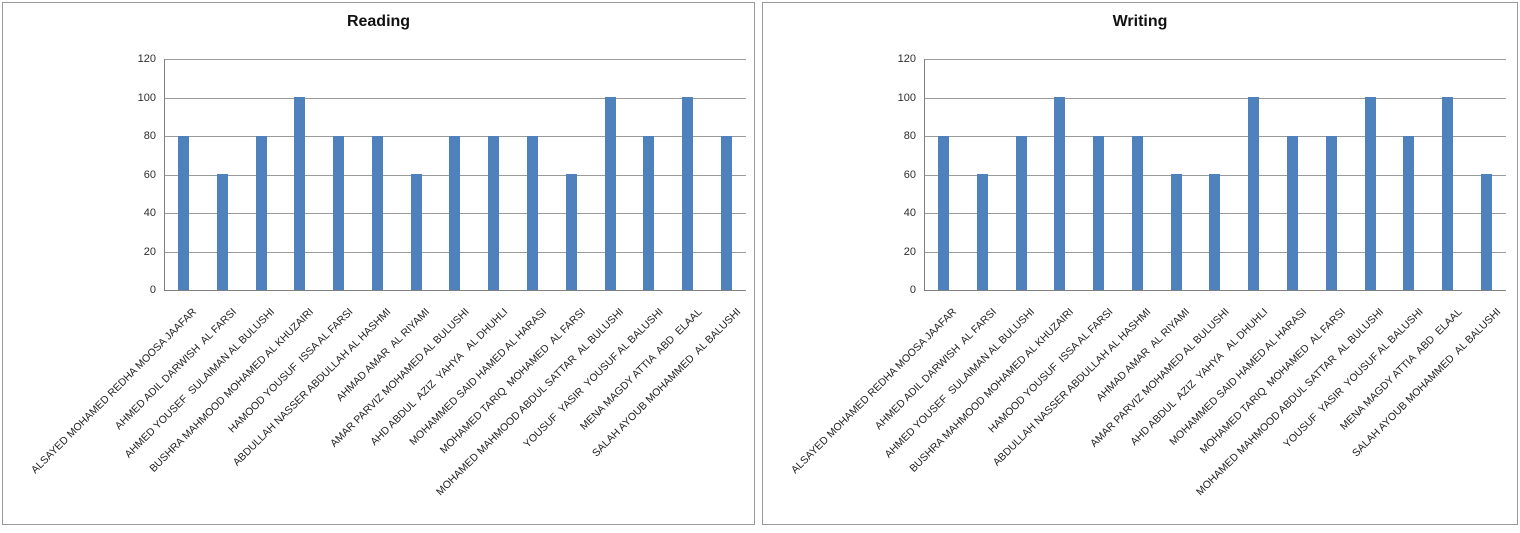 The width and height of the screenshot is (1520, 533). Describe the element at coordinates (1140, 21) in the screenshot. I see `writing-chart-title: Writing` at that location.